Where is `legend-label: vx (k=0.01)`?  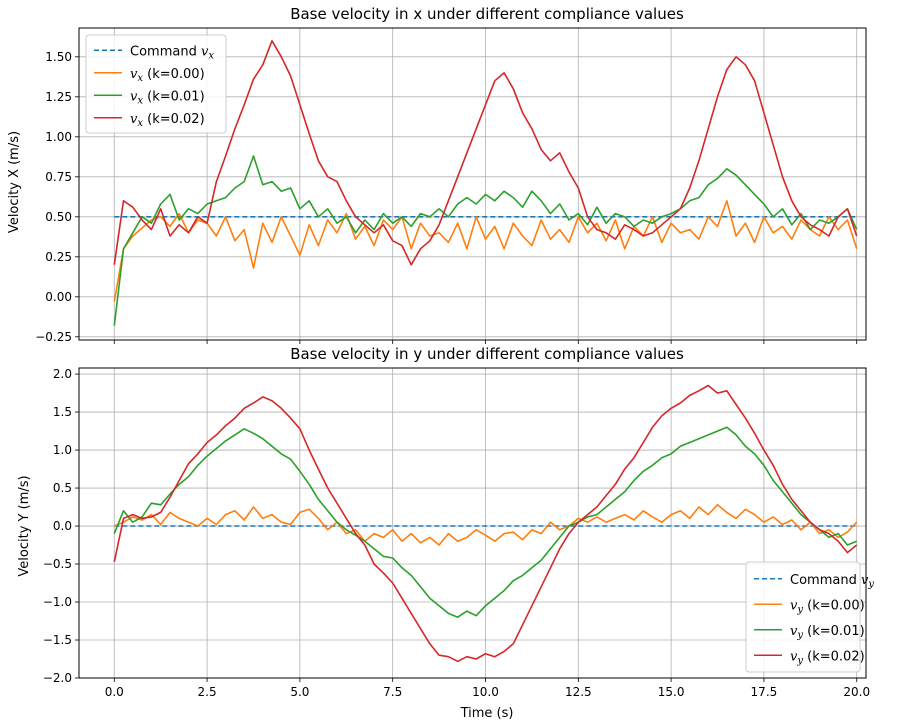
legend-label: vx (k=0.01) is located at coordinates (167, 97).